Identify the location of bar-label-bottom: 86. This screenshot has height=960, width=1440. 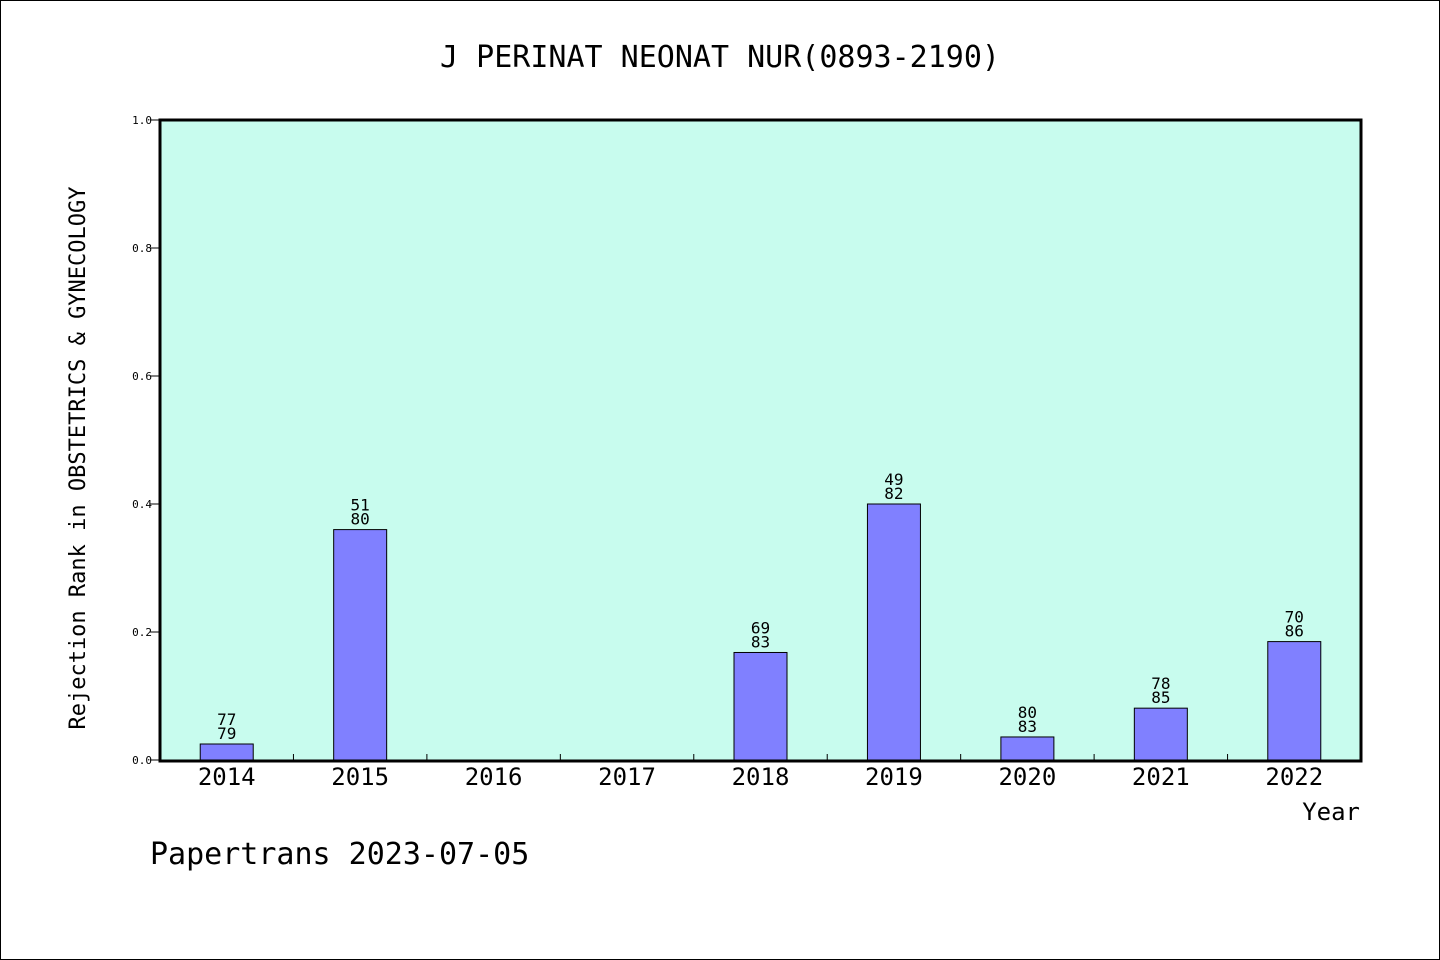
(1294, 631).